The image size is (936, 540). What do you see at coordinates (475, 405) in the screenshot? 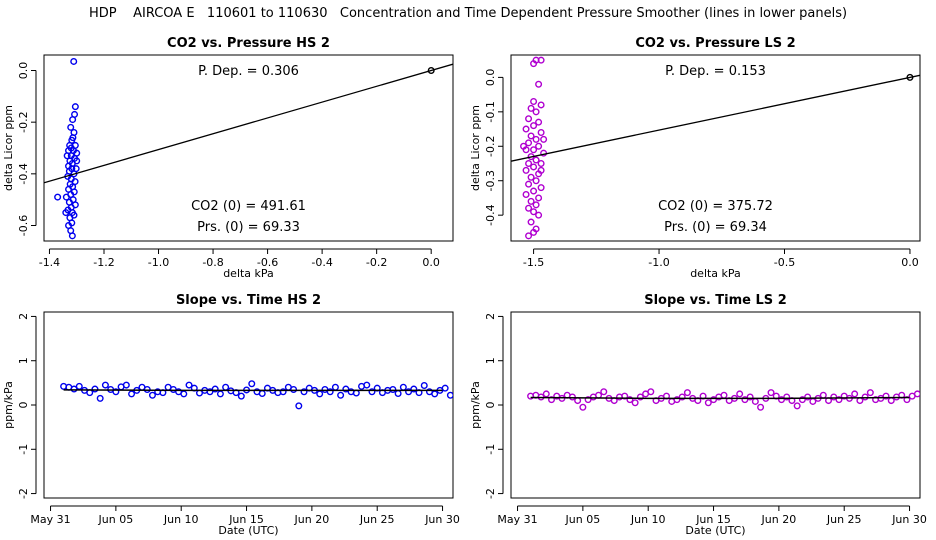
I see `y-axis-label: ppm/kPa` at bounding box center [475, 405].